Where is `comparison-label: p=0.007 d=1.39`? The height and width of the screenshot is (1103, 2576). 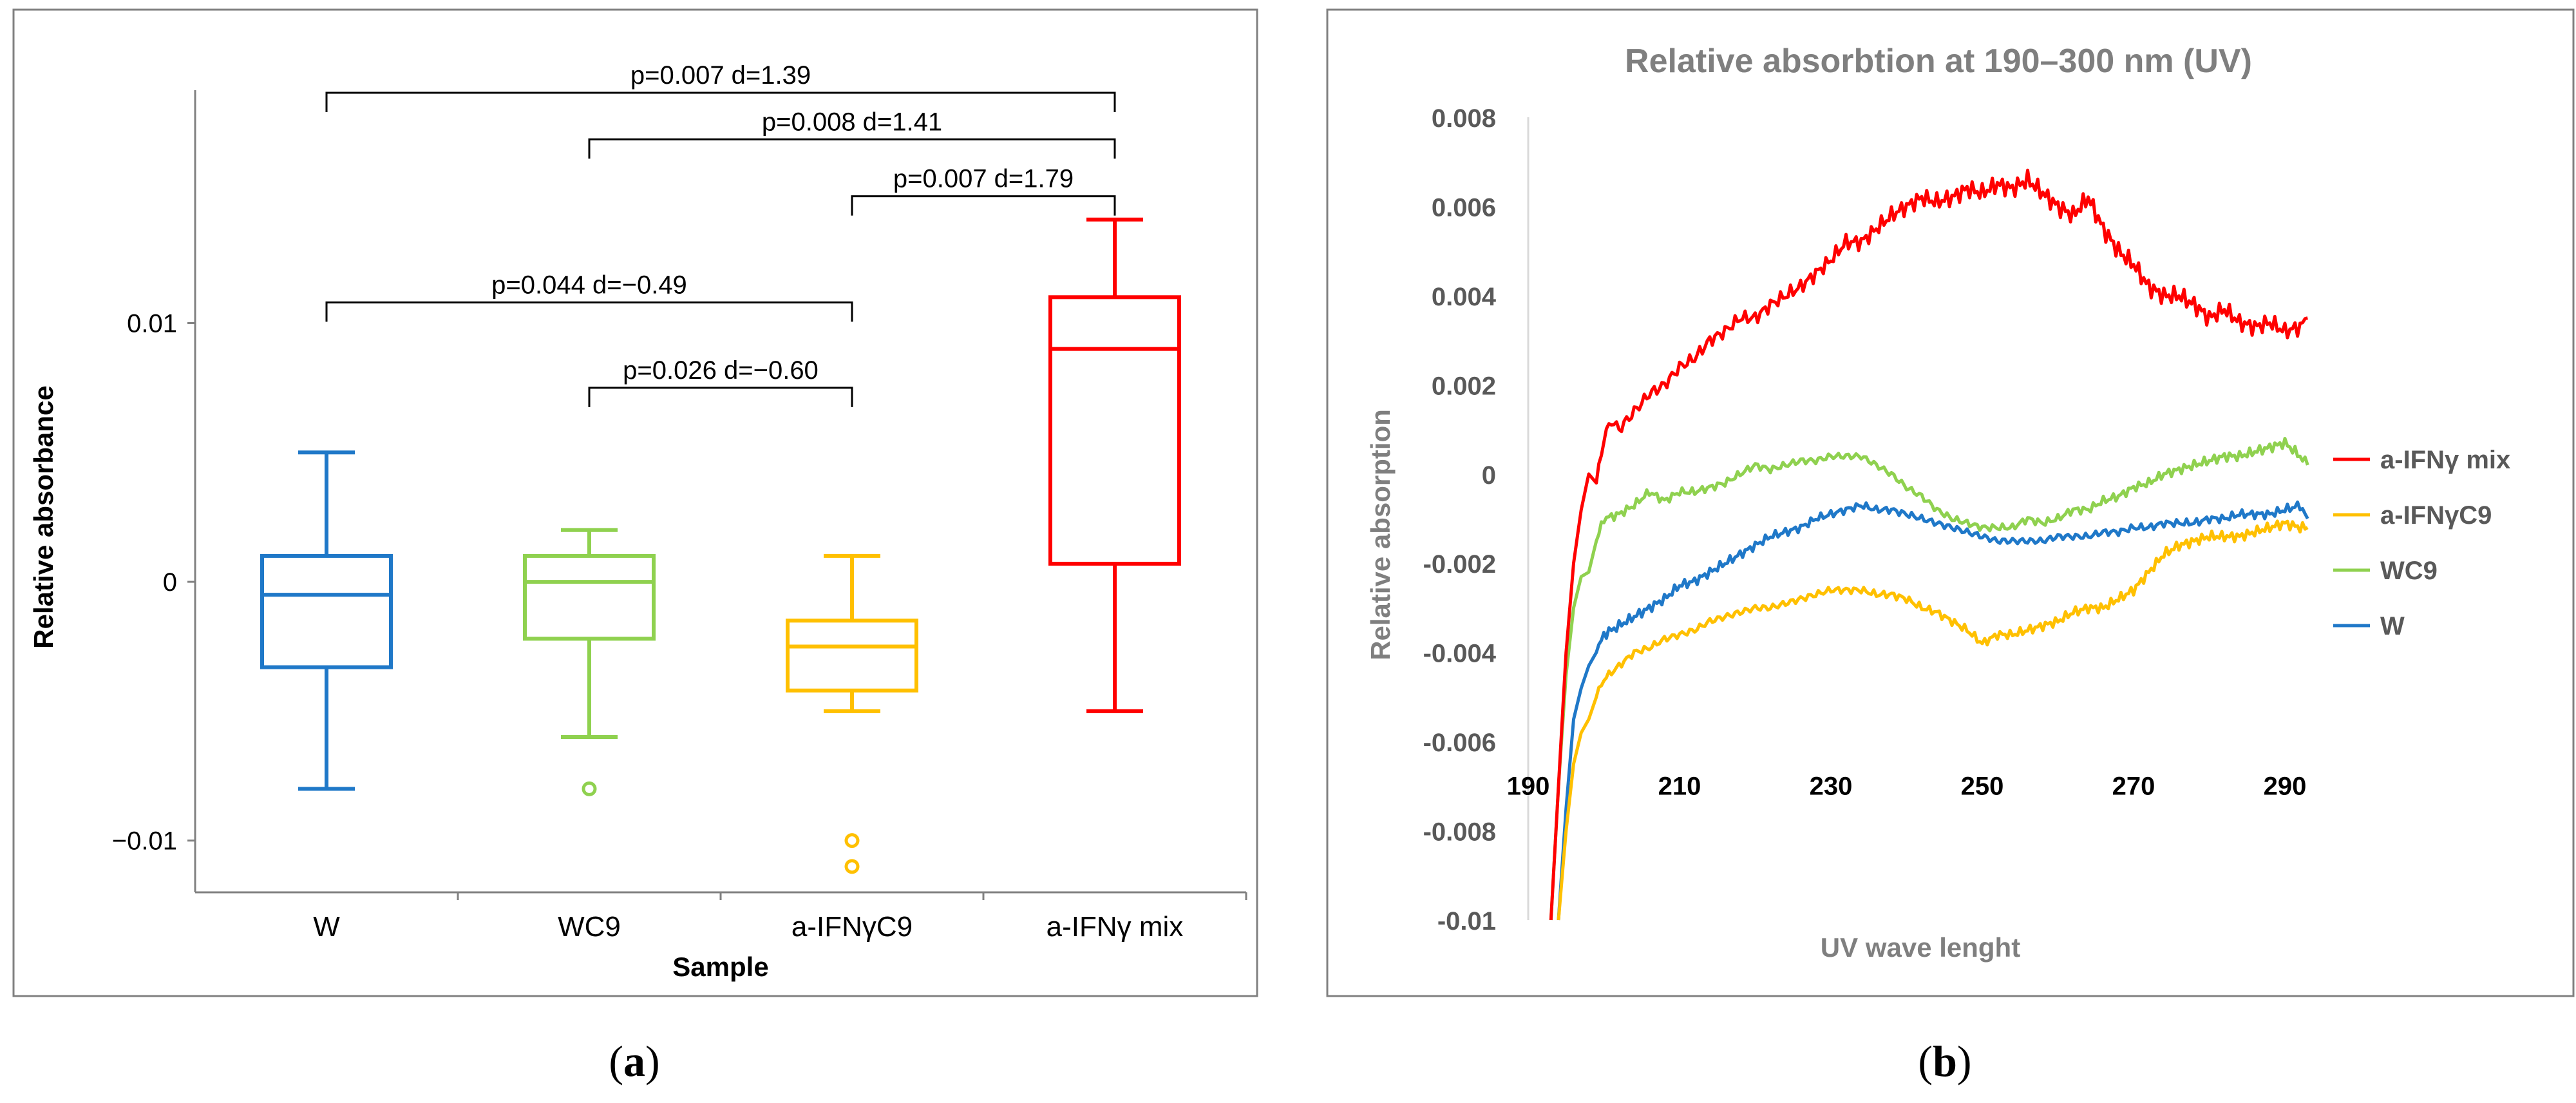
comparison-label: p=0.007 d=1.39 is located at coordinates (720, 75).